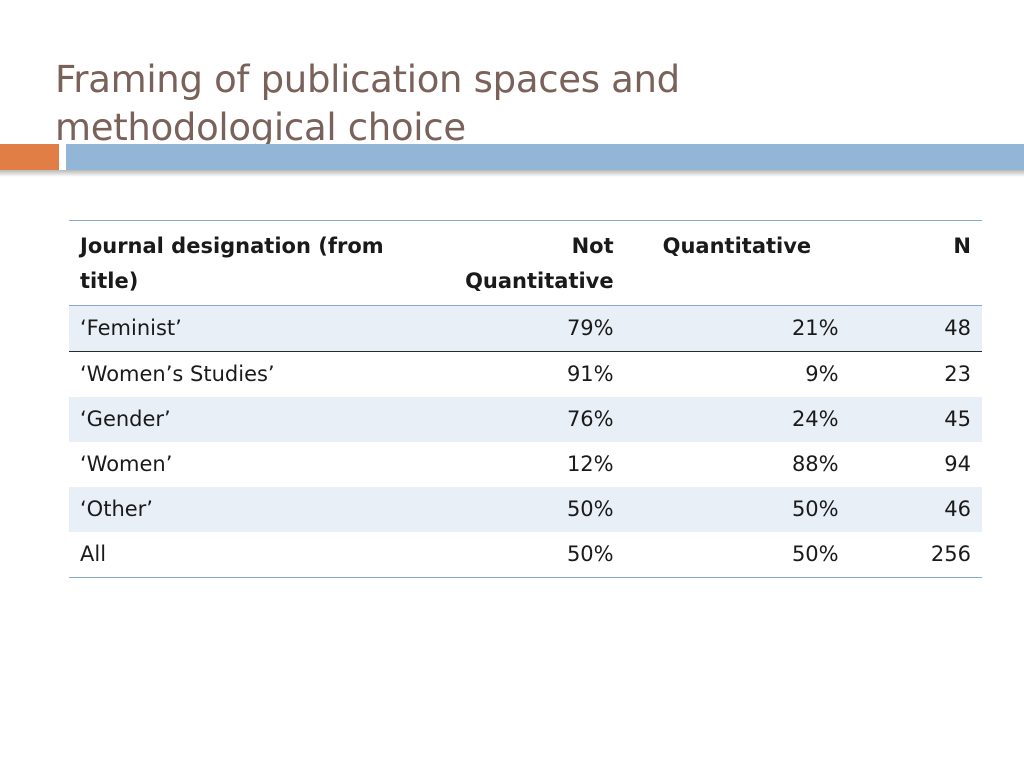  I want to click on table-row: ‘Feminist’ 79% 21% 48, so click(525, 328).